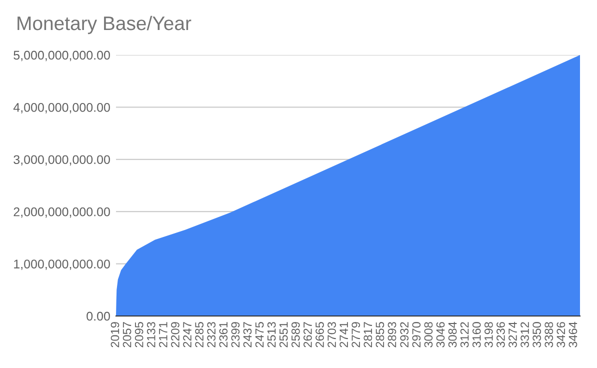 The width and height of the screenshot is (597, 368). Describe the element at coordinates (573, 335) in the screenshot. I see `x-tick-label: 3464` at that location.